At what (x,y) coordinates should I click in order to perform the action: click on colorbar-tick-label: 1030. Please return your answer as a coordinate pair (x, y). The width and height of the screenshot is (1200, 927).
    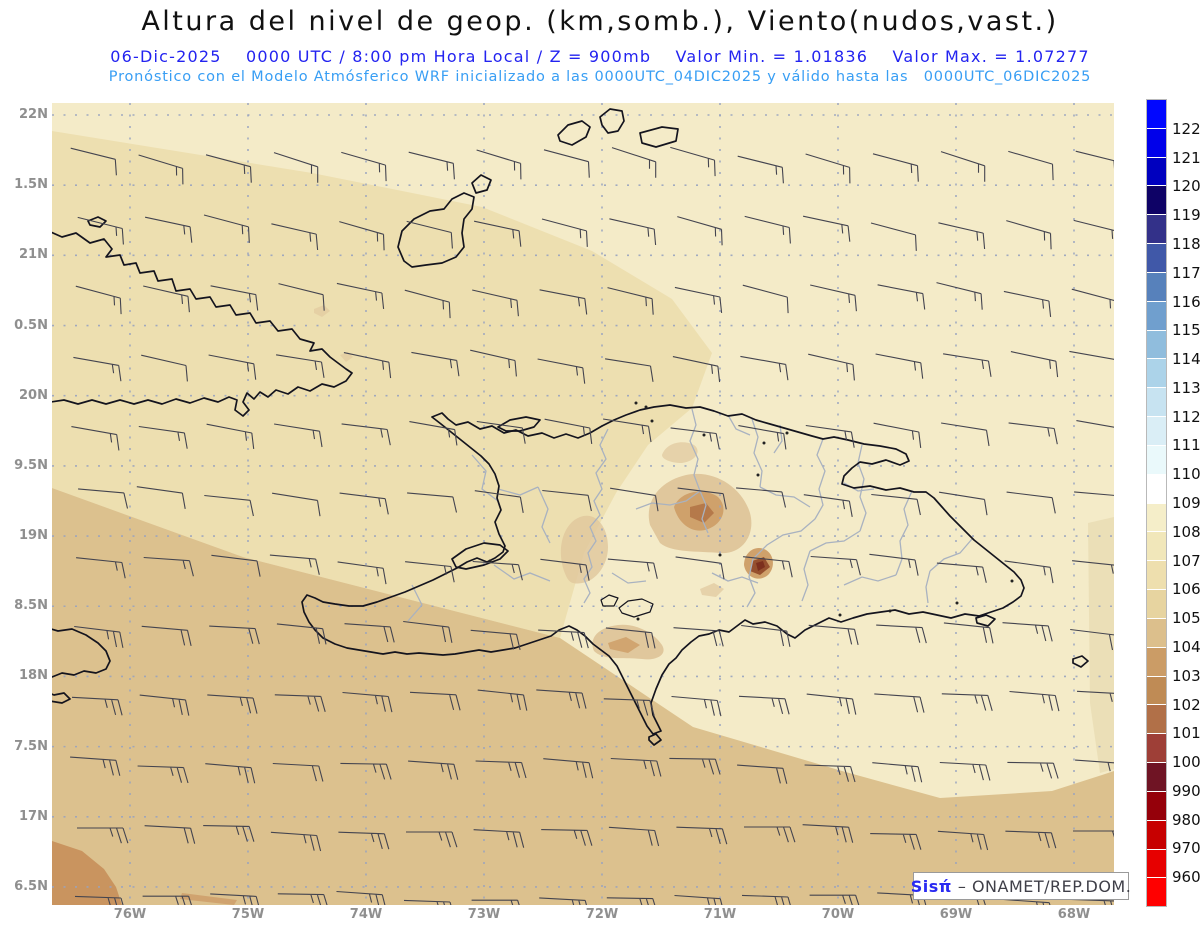
    Looking at the image, I should click on (1186, 675).